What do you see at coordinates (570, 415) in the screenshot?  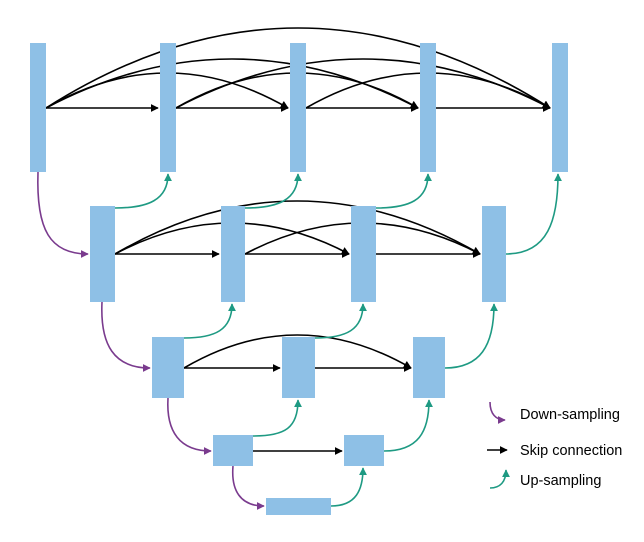 I see `legend-down-label: Down-sampling` at bounding box center [570, 415].